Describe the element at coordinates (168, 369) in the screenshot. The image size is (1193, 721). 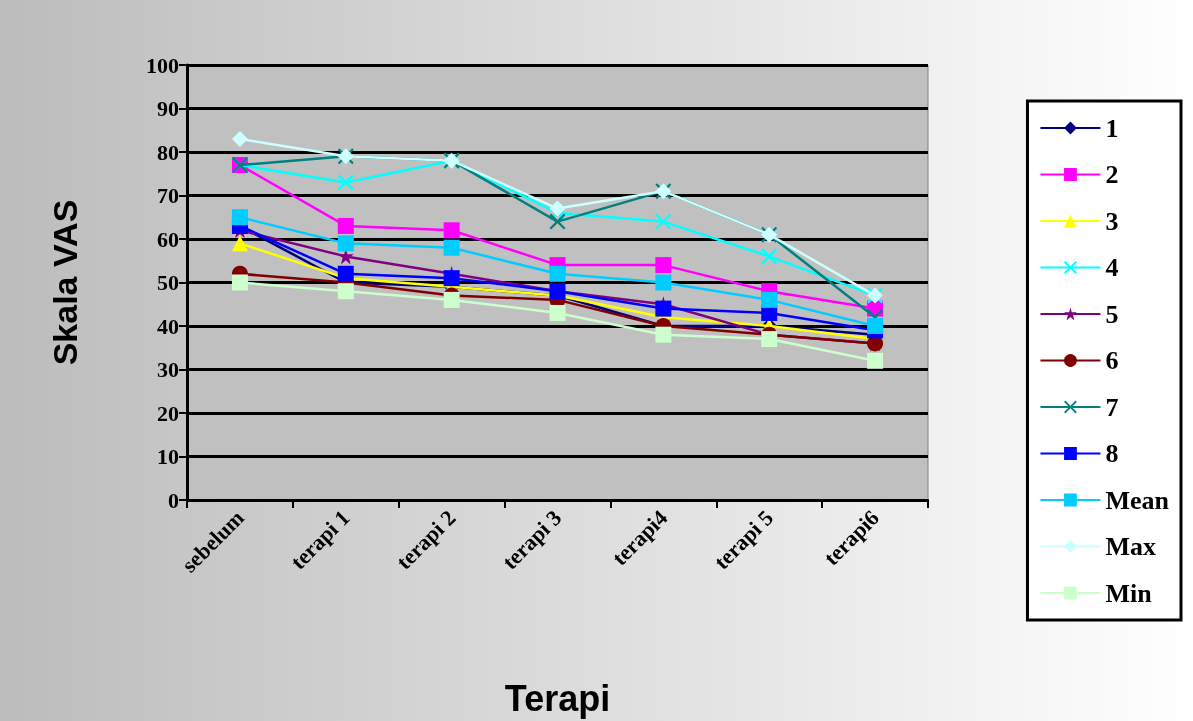
I see `y-tick-label: 30` at that location.